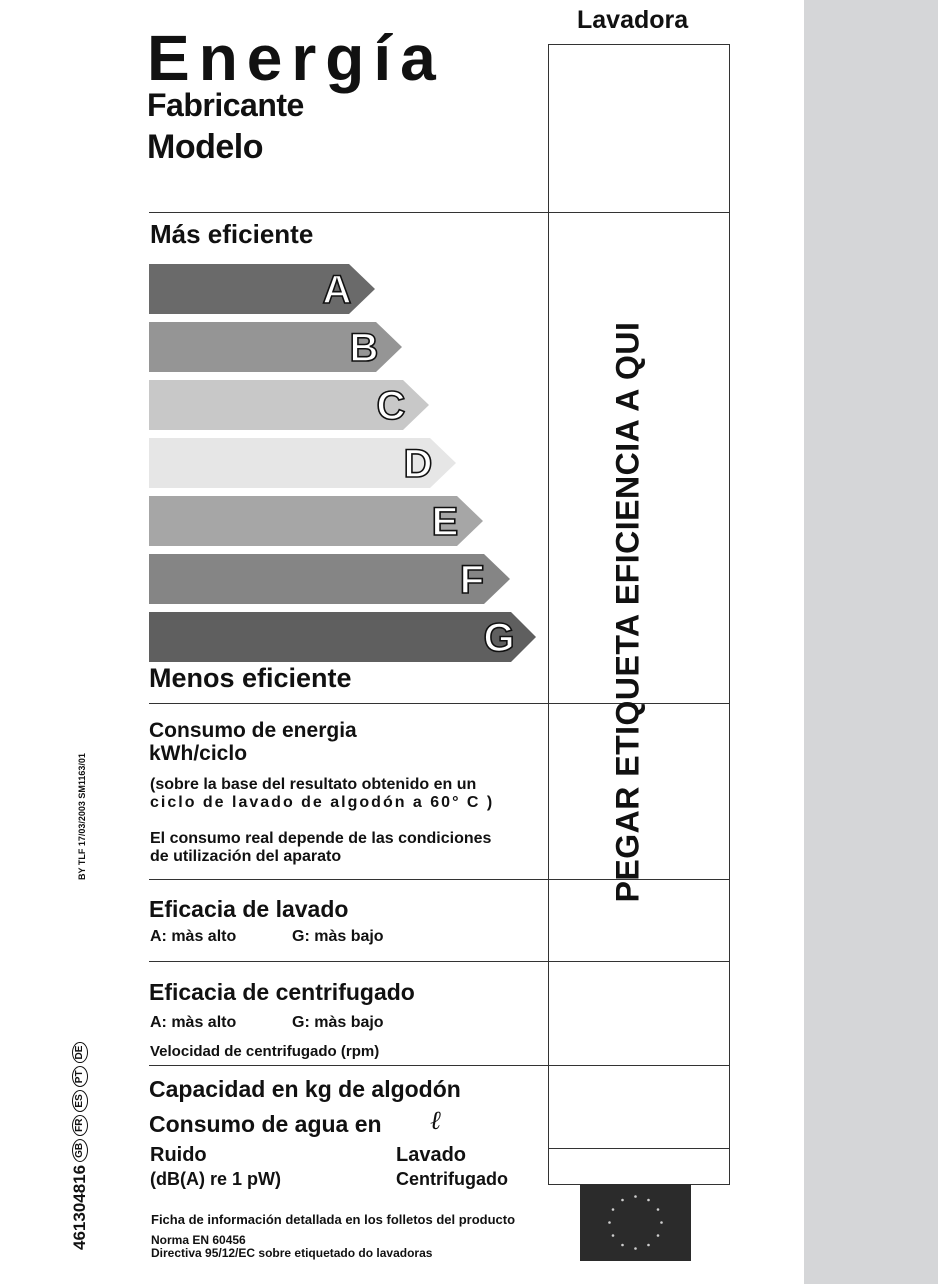 The width and height of the screenshot is (938, 1284). I want to click on energy-class-c-arrow: C, so click(289, 405).